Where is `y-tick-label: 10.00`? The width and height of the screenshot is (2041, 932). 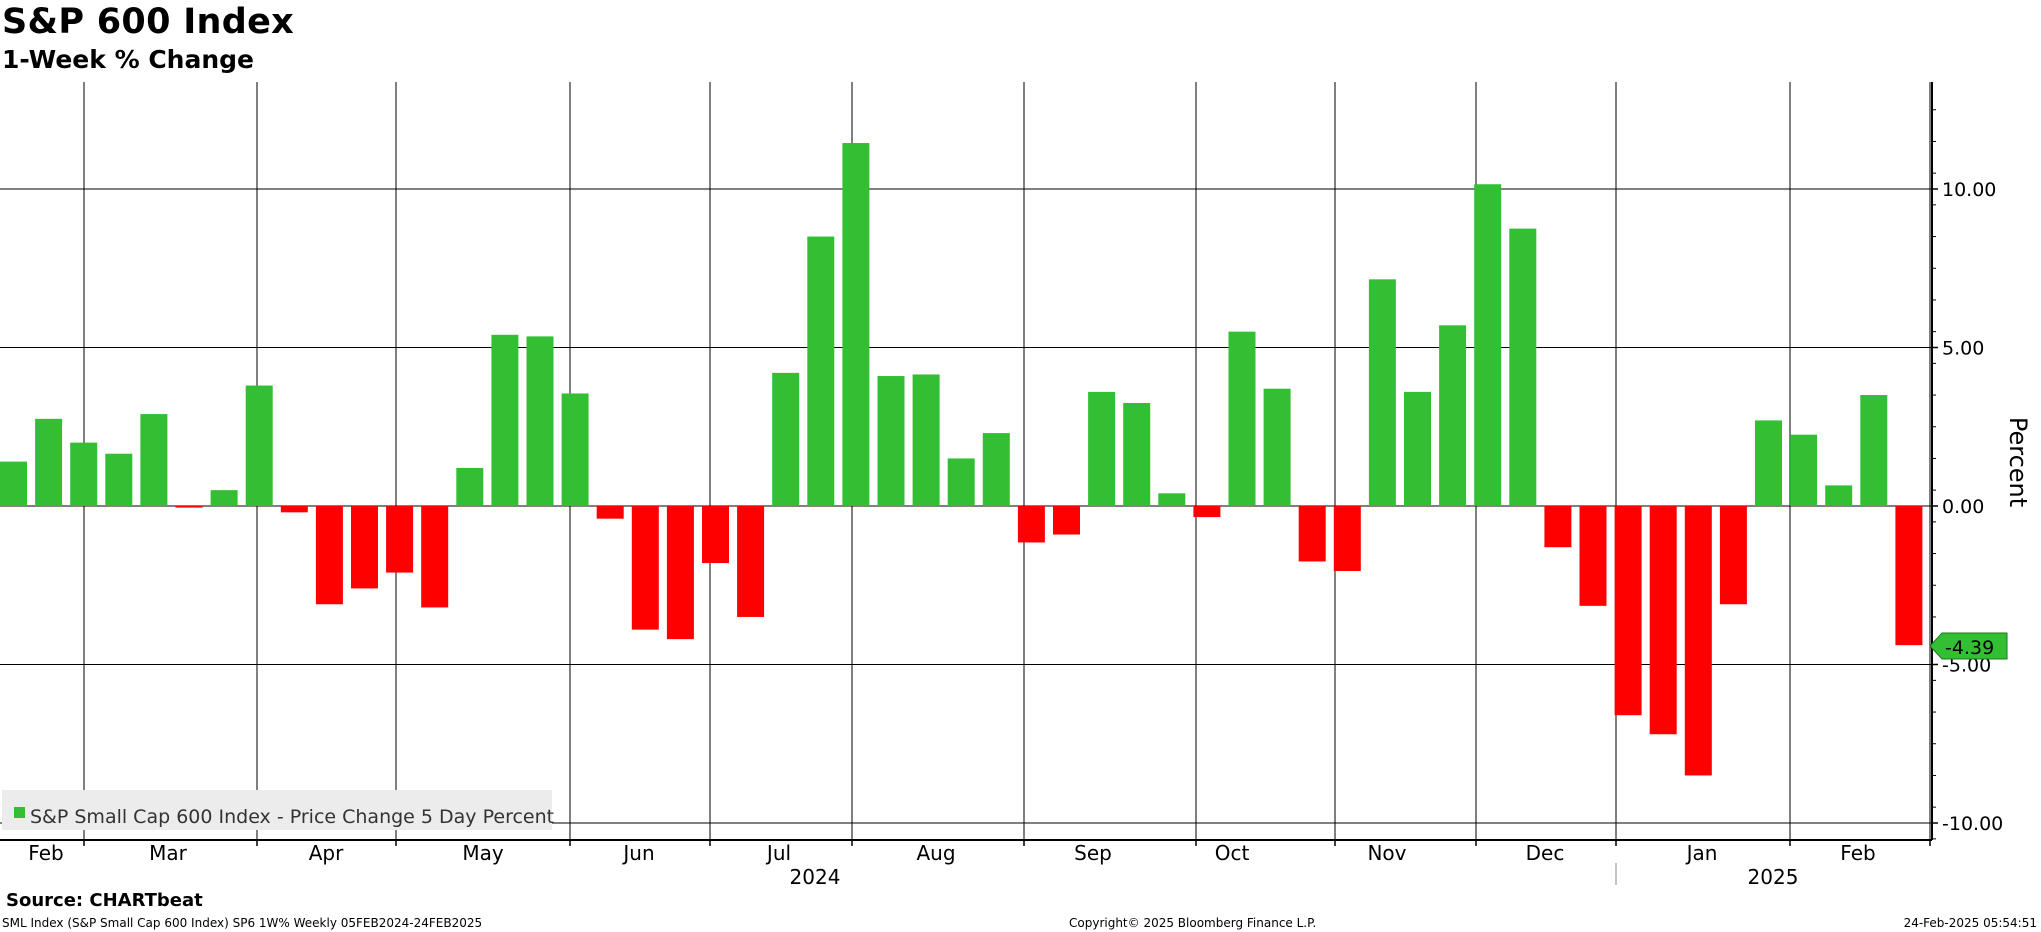 y-tick-label: 10.00 is located at coordinates (1969, 190).